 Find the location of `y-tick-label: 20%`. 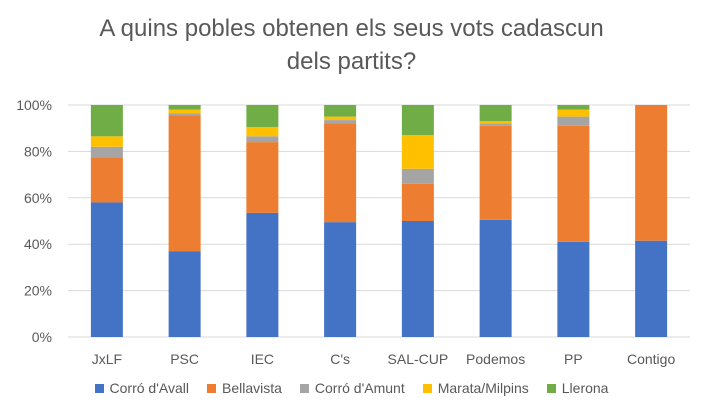

y-tick-label: 20% is located at coordinates (38, 291).